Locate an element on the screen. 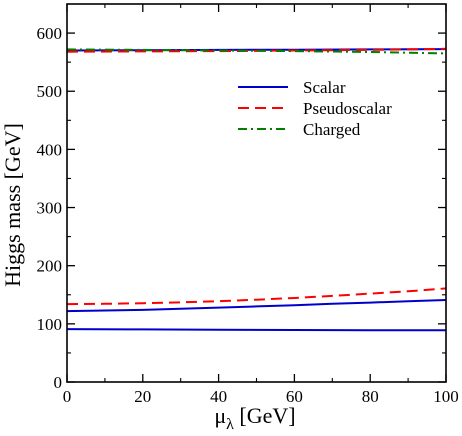 The width and height of the screenshot is (462, 436). y-tick-label: 0 is located at coordinates (58, 382).